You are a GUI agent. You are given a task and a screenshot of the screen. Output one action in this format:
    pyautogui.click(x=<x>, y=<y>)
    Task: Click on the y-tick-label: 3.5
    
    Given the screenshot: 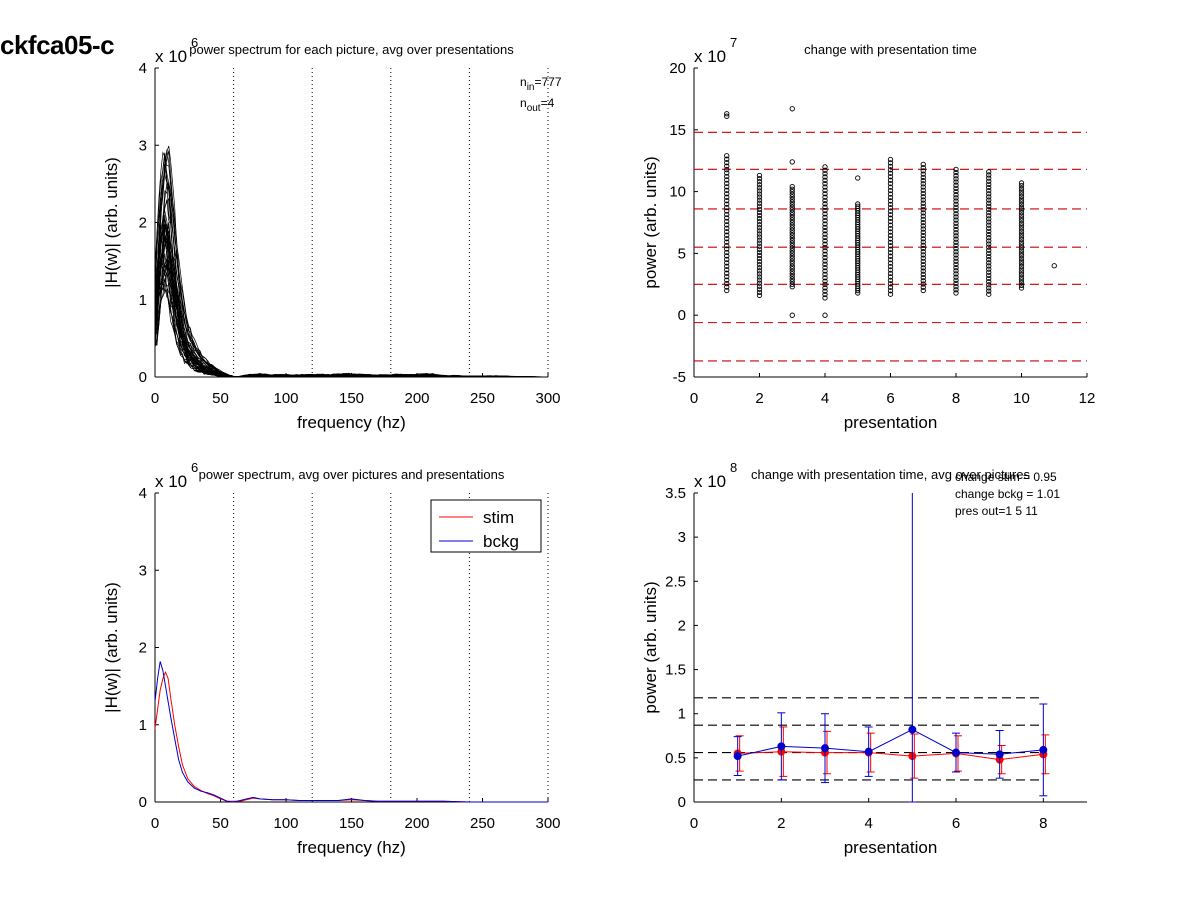 What is the action you would take?
    pyautogui.click(x=675, y=493)
    